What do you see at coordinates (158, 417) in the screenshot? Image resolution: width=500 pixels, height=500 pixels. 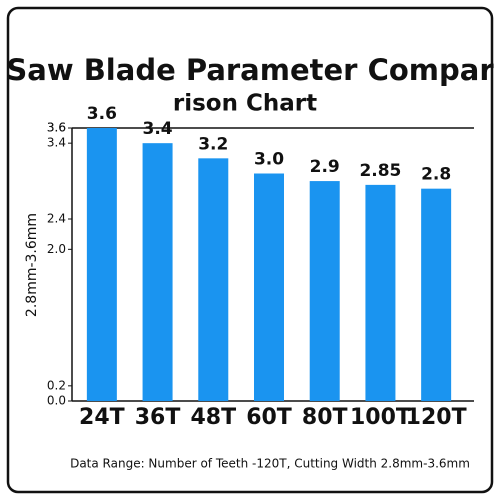 I see `x-tick-label: 36T` at bounding box center [158, 417].